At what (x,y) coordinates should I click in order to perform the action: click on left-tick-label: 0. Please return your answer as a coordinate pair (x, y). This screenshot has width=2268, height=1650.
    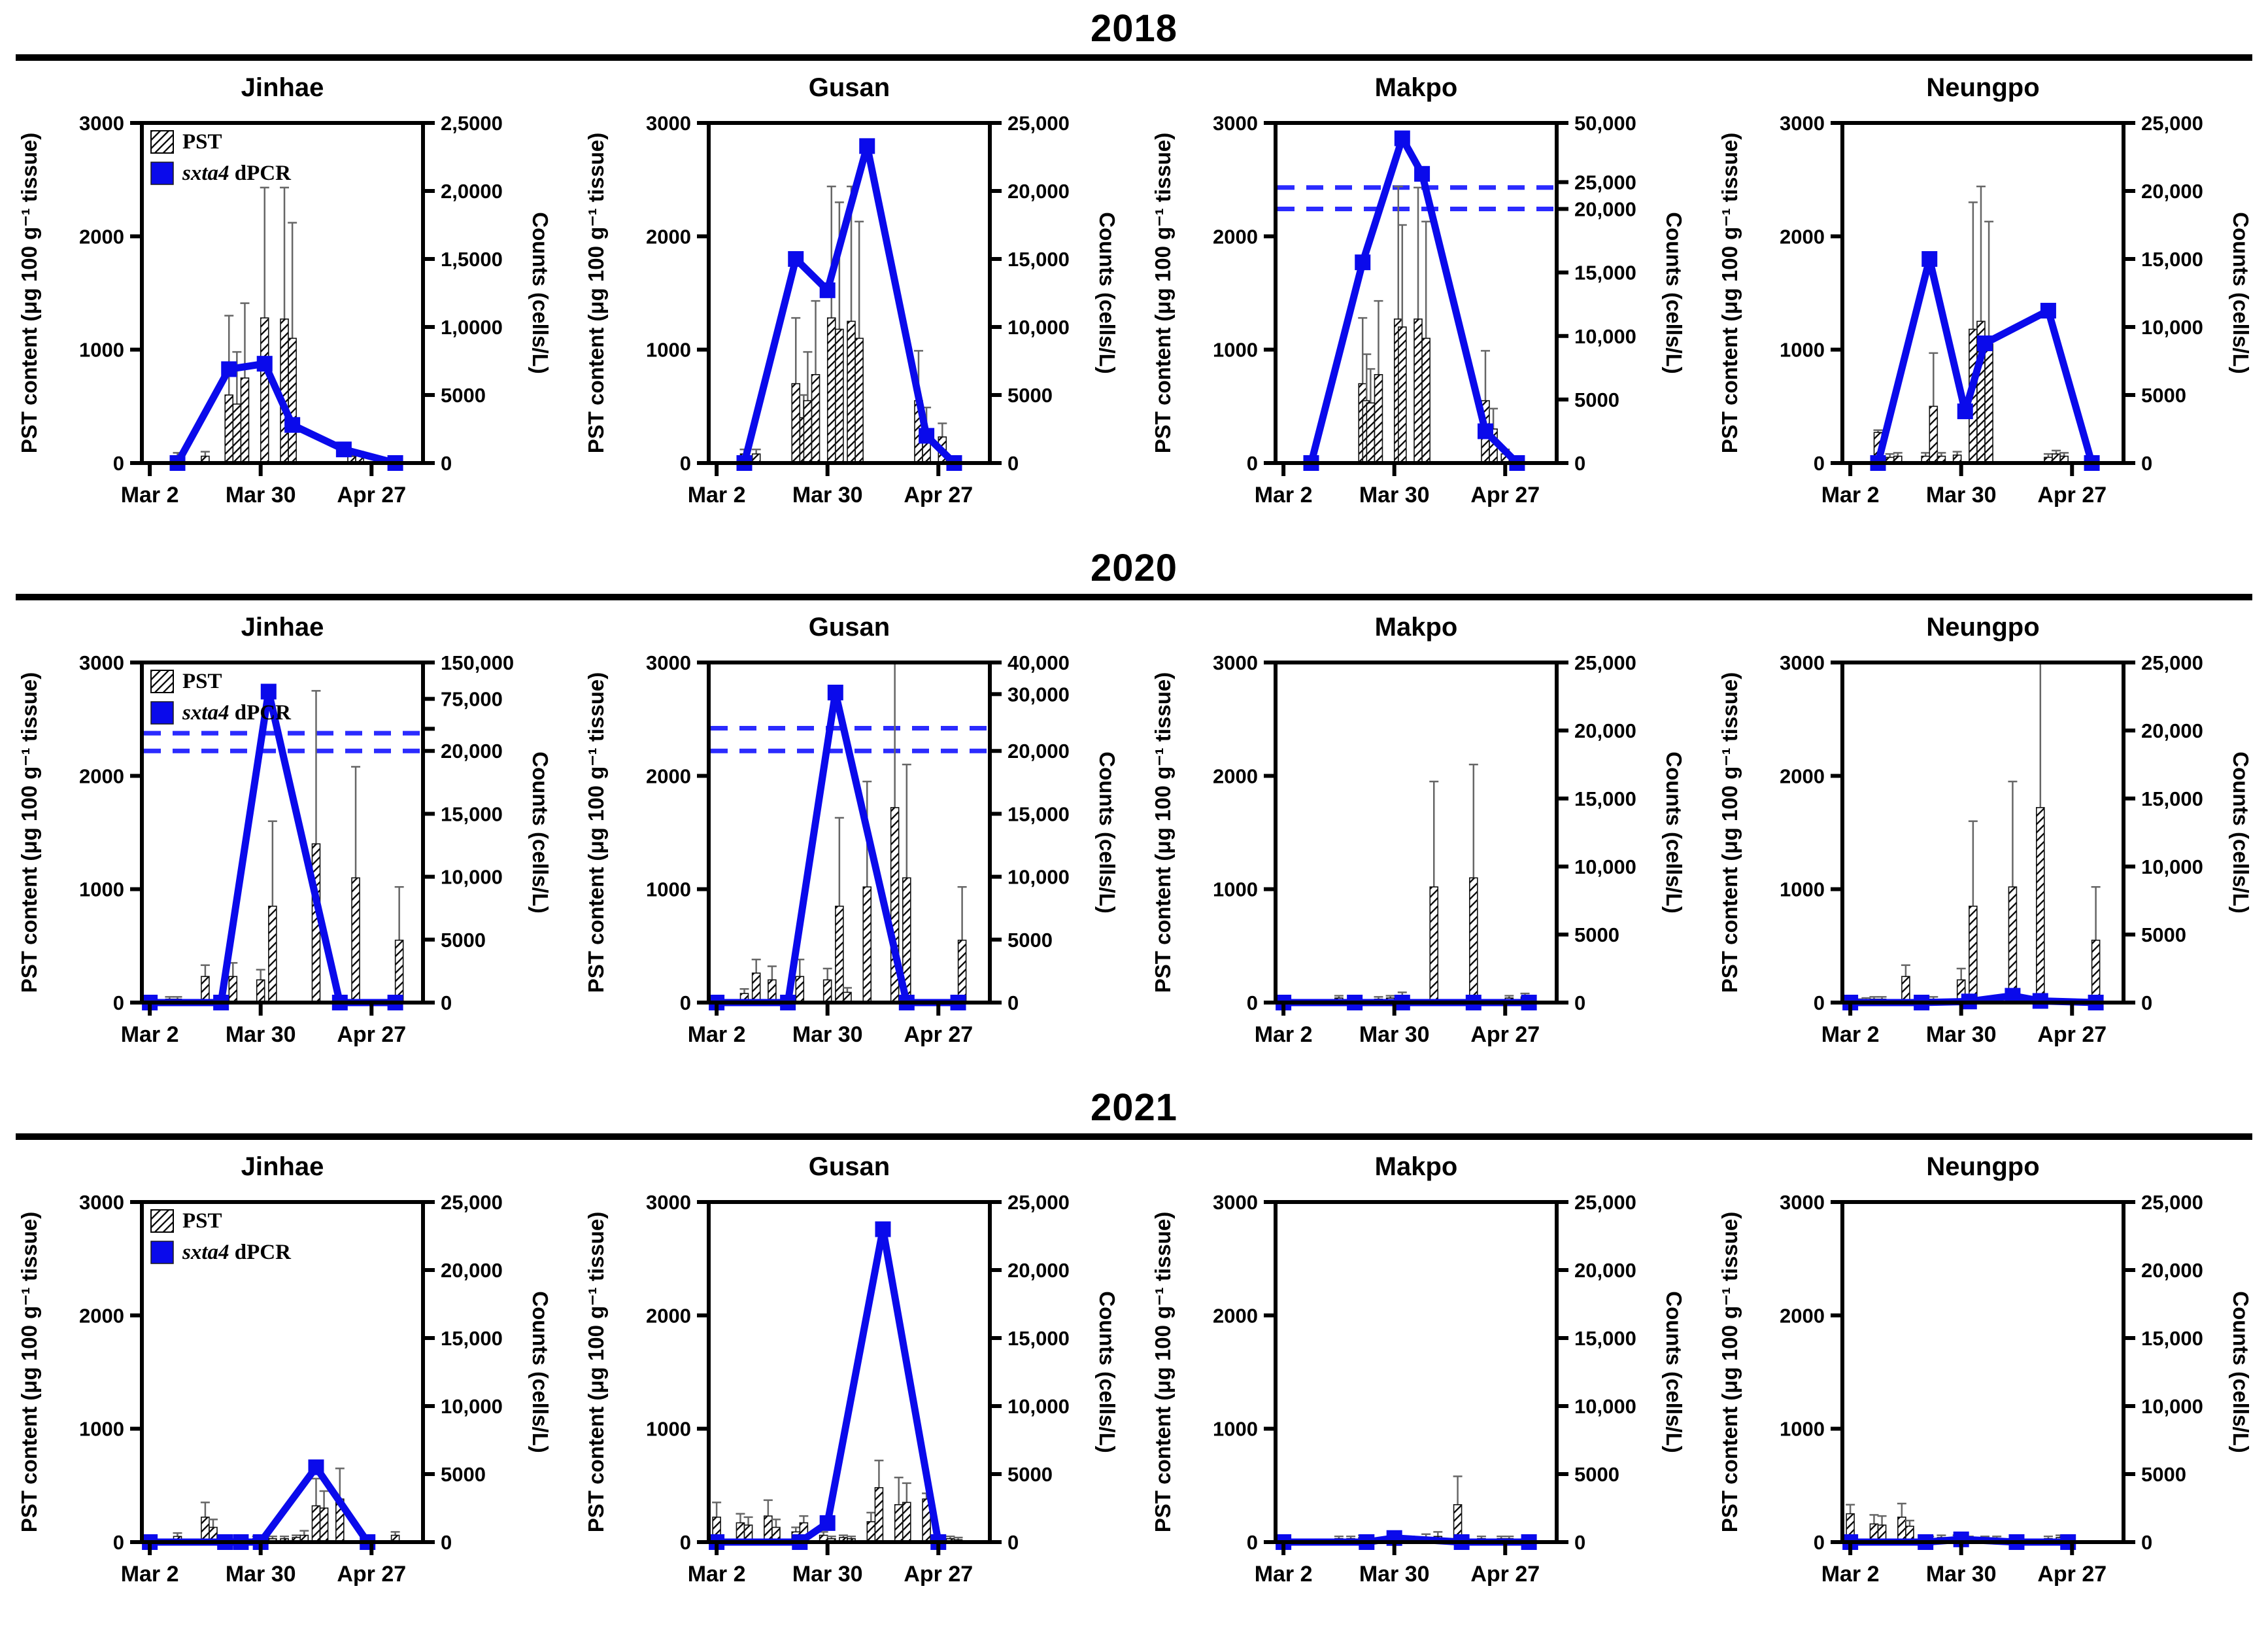
    Looking at the image, I should click on (1252, 464).